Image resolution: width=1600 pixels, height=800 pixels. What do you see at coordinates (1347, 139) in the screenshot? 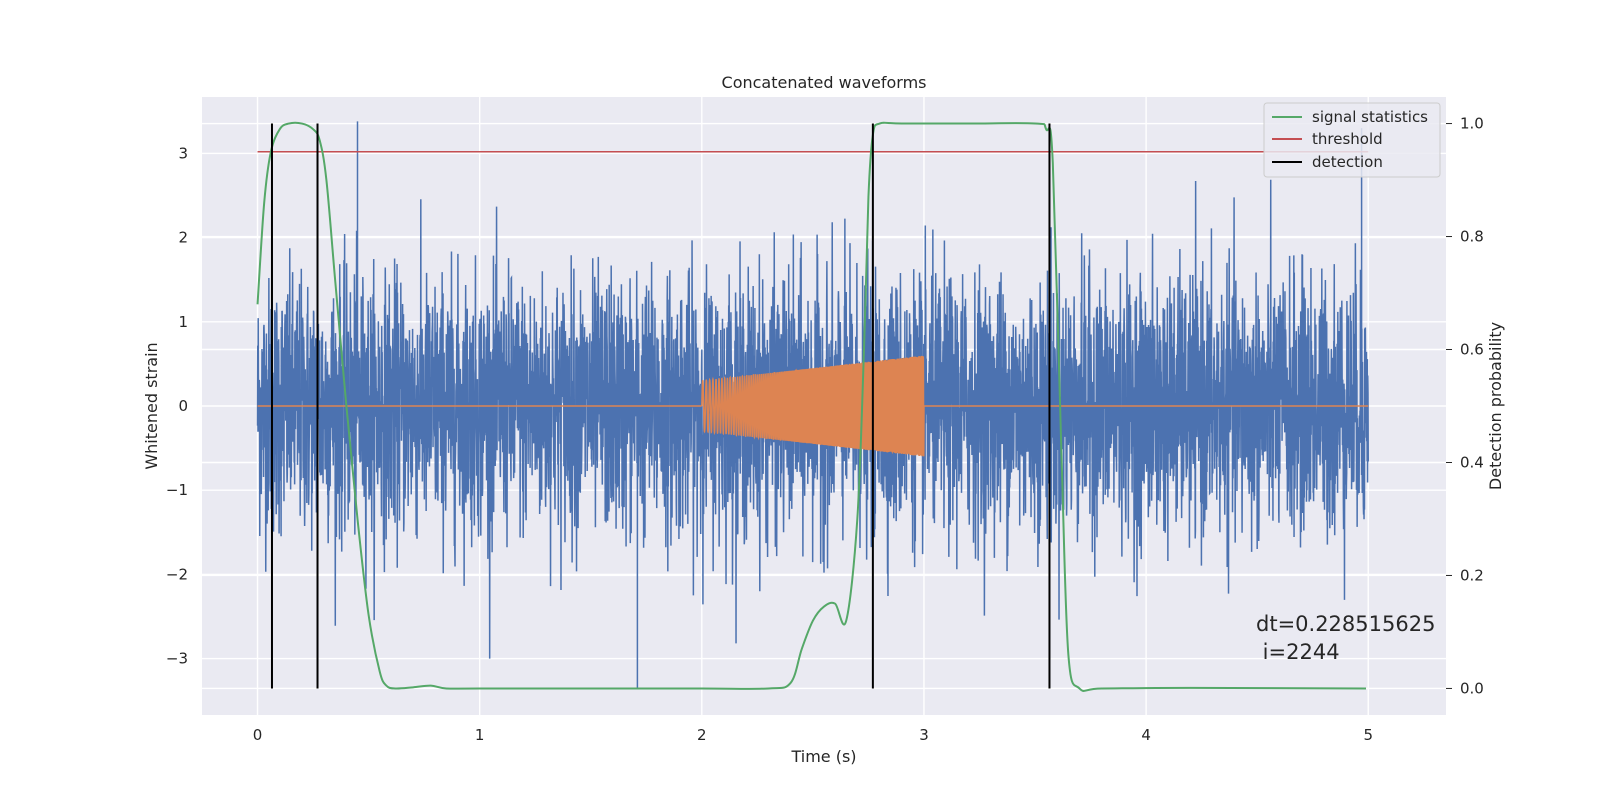
I see `legend-label-threshold: threshold` at bounding box center [1347, 139].